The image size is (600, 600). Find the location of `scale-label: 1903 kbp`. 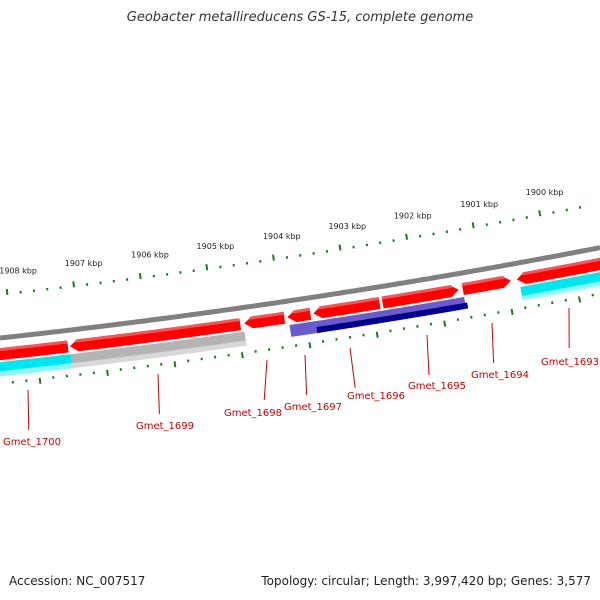

scale-label: 1903 kbp is located at coordinates (347, 226).